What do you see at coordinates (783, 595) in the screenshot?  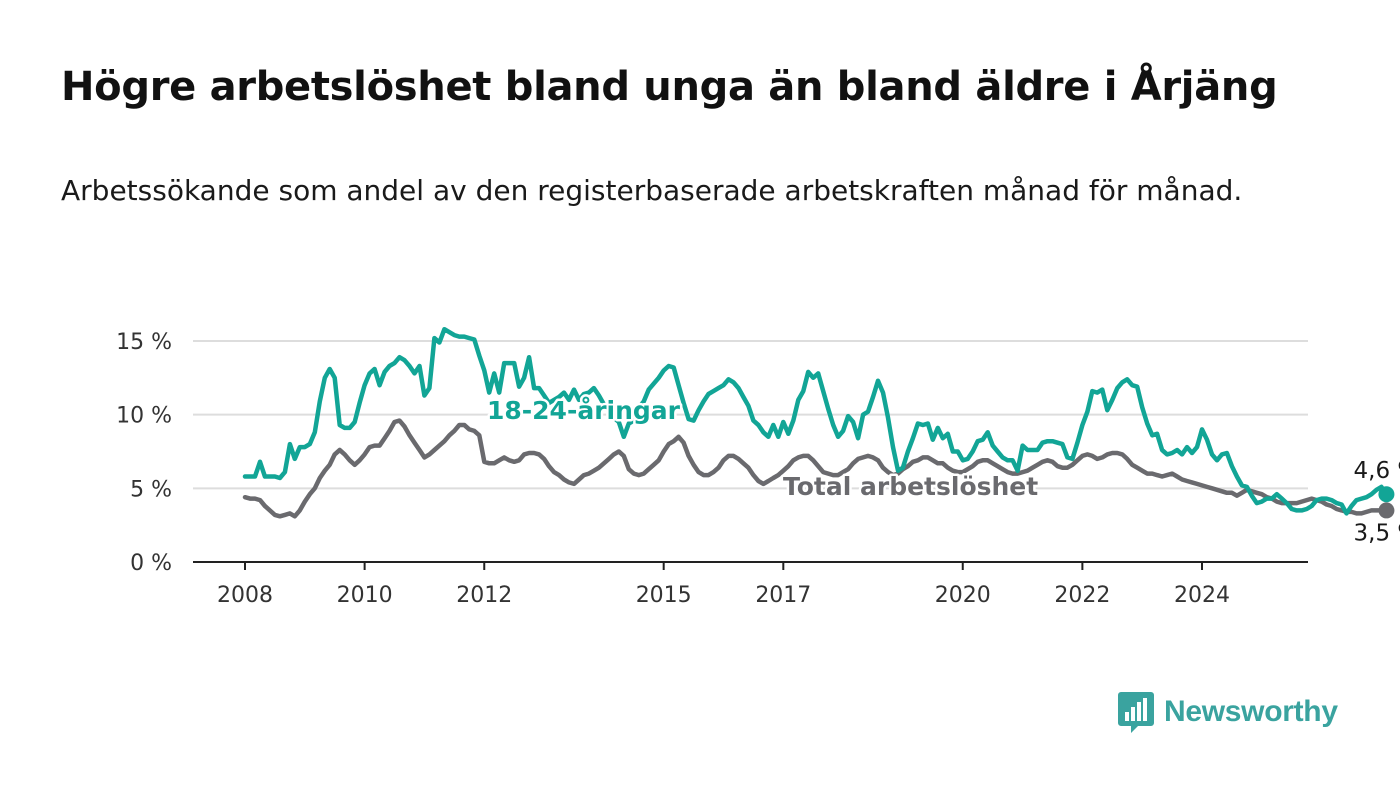 I see `x-tick-label: 2017` at bounding box center [783, 595].